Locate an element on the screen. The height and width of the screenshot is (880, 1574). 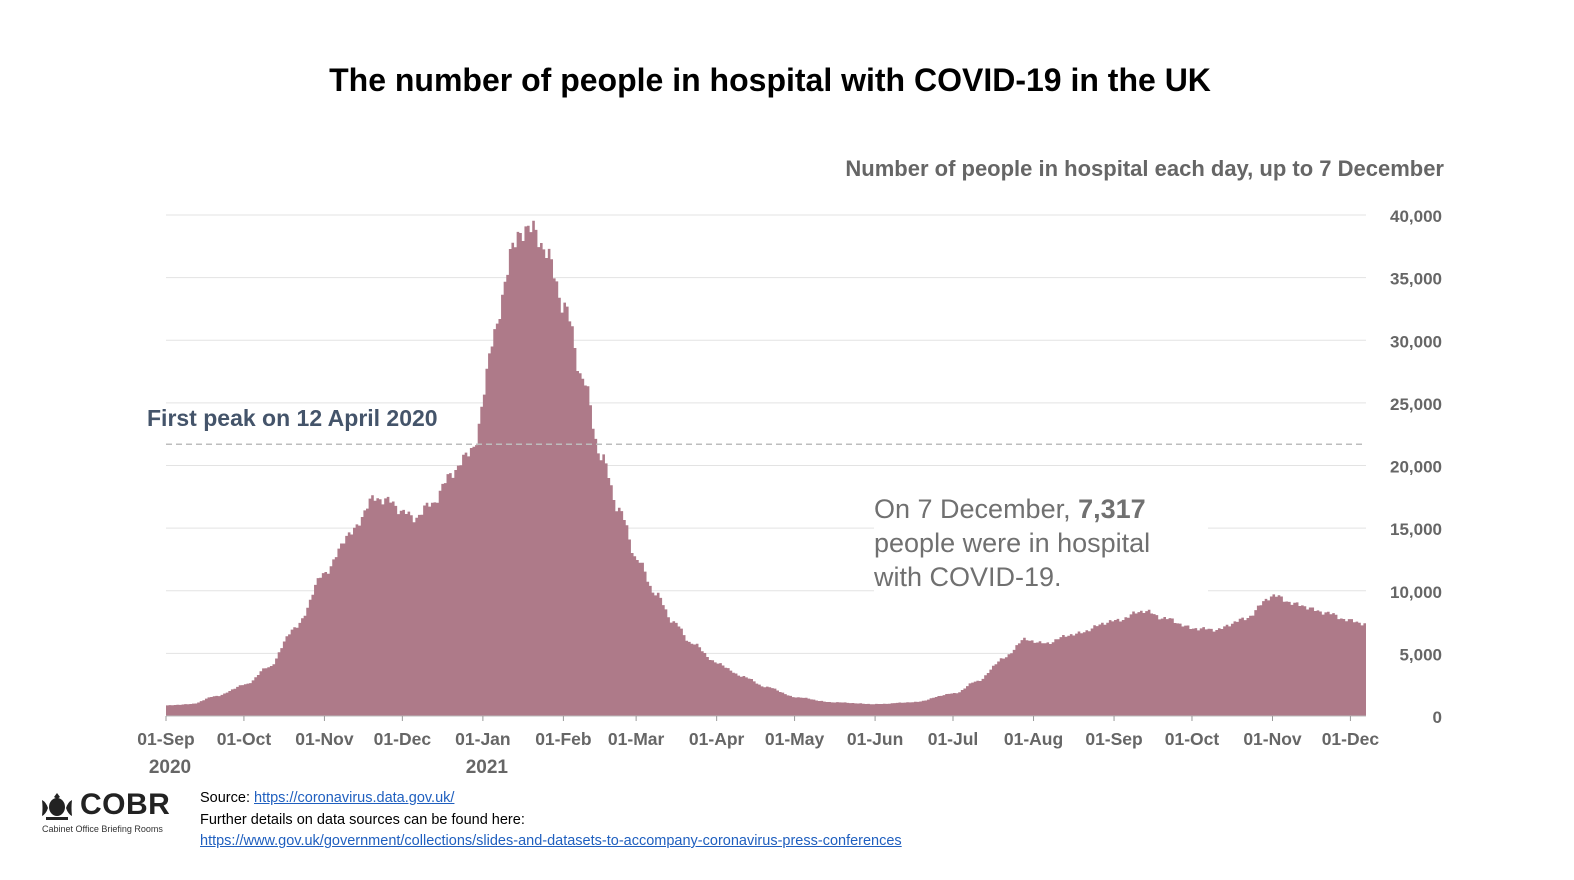
logo-subtitle: Cabinet Office Briefing Rooms is located at coordinates (102, 829).